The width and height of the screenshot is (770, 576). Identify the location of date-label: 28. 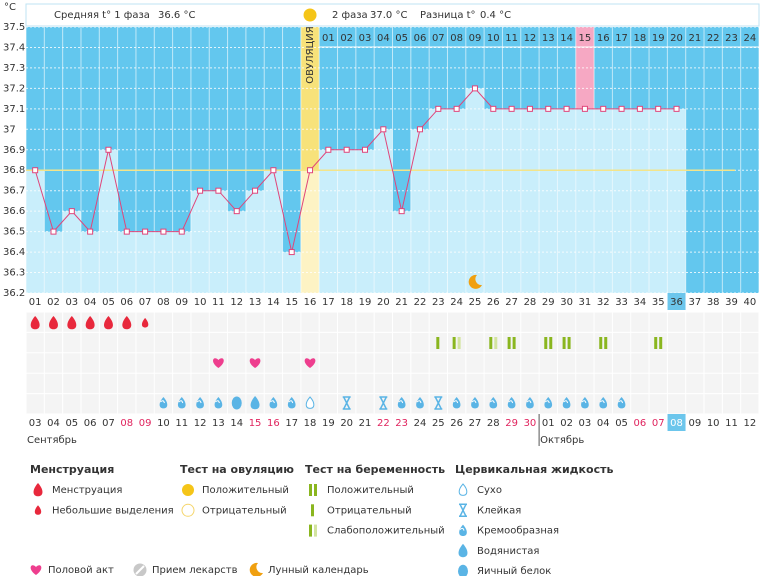
(493, 423).